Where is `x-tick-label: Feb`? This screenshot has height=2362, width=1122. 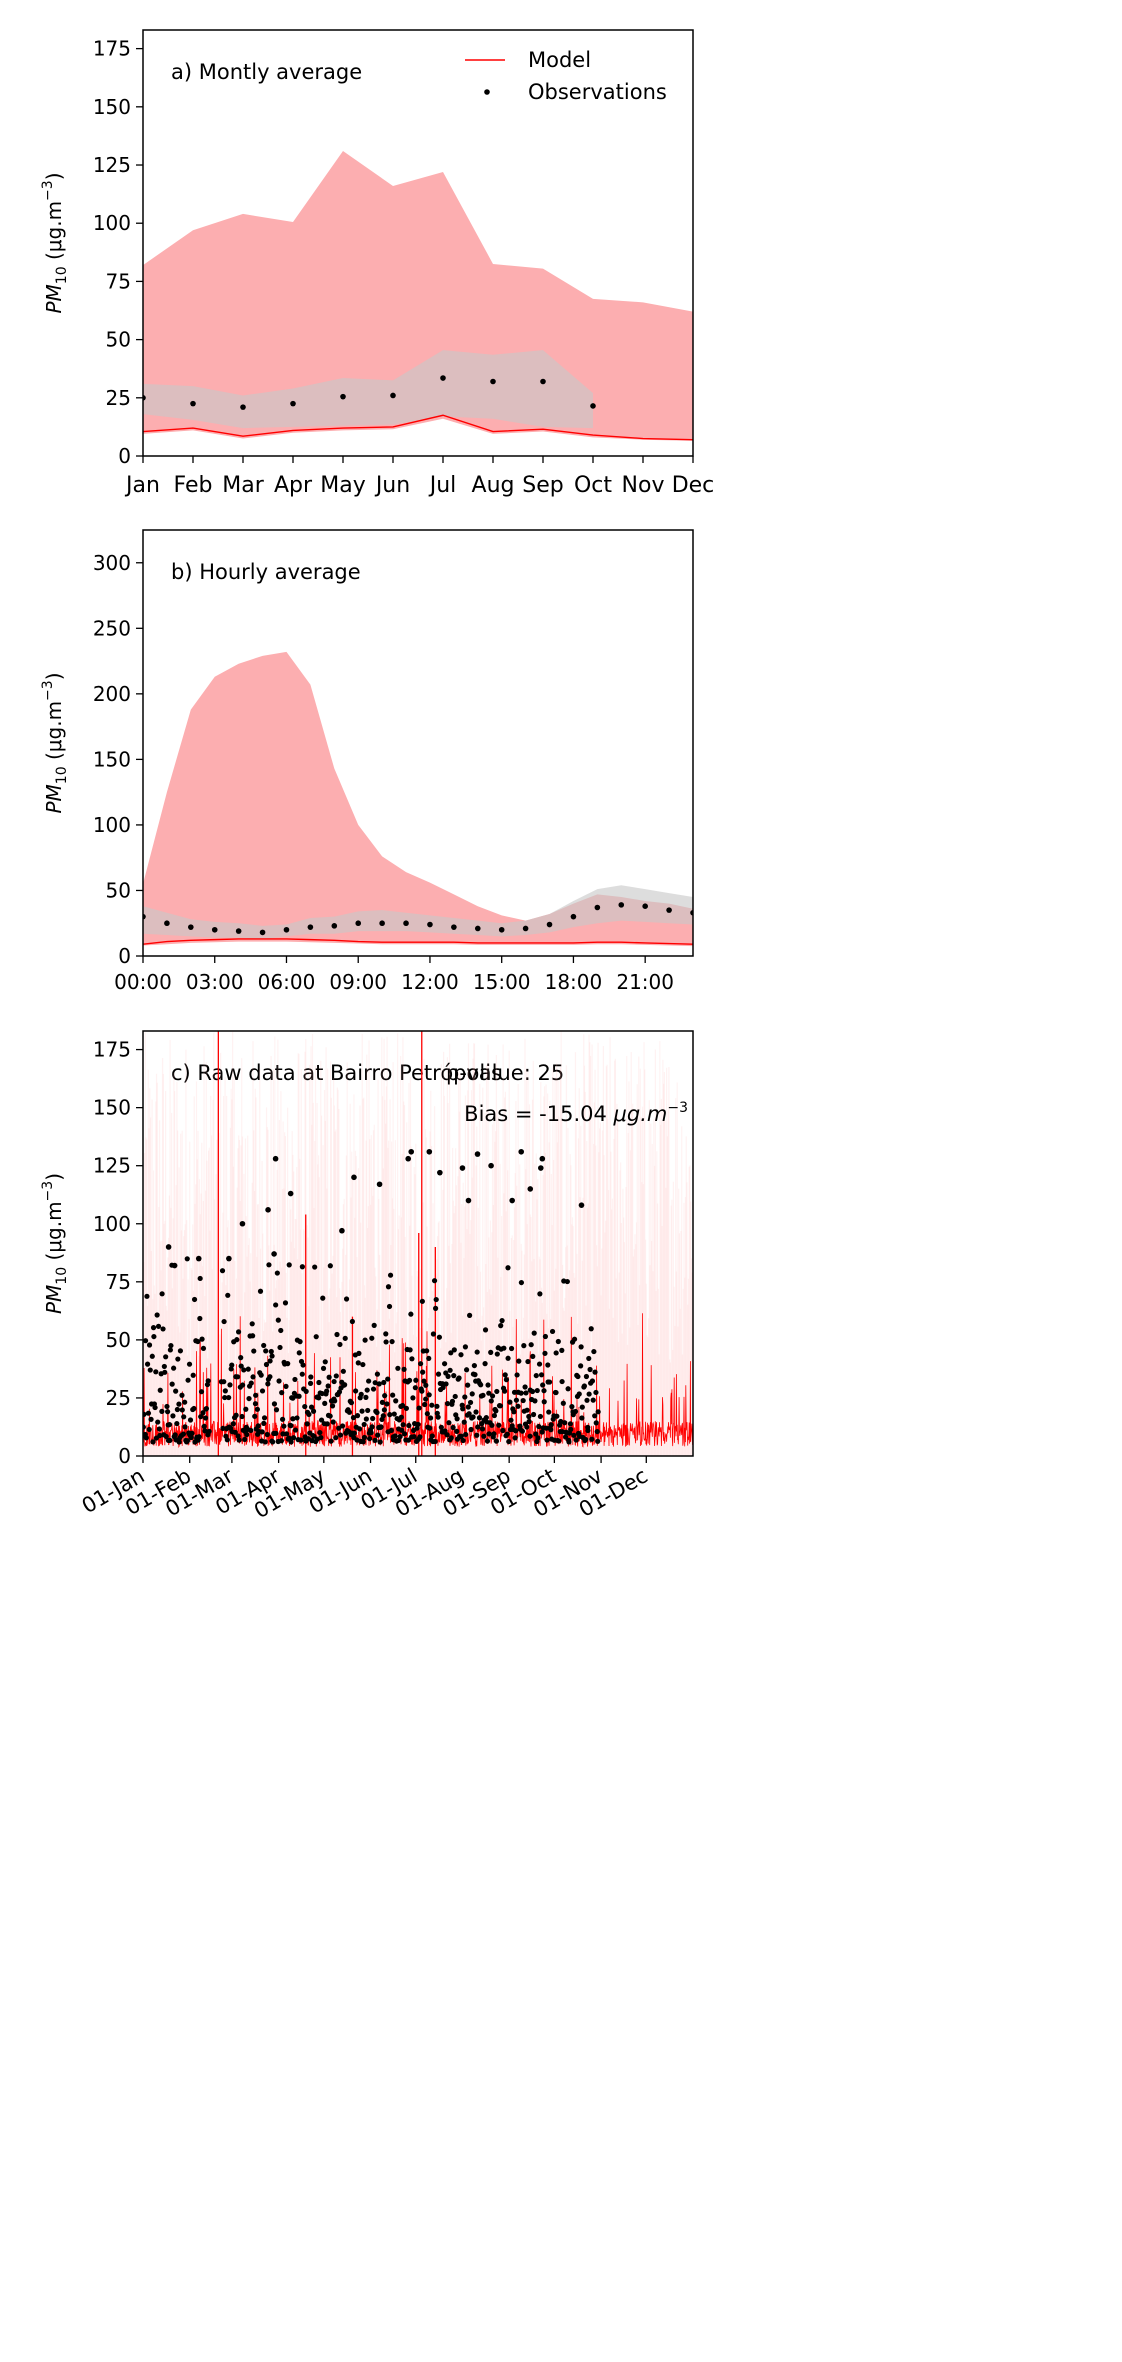
x-tick-label: Feb is located at coordinates (193, 485).